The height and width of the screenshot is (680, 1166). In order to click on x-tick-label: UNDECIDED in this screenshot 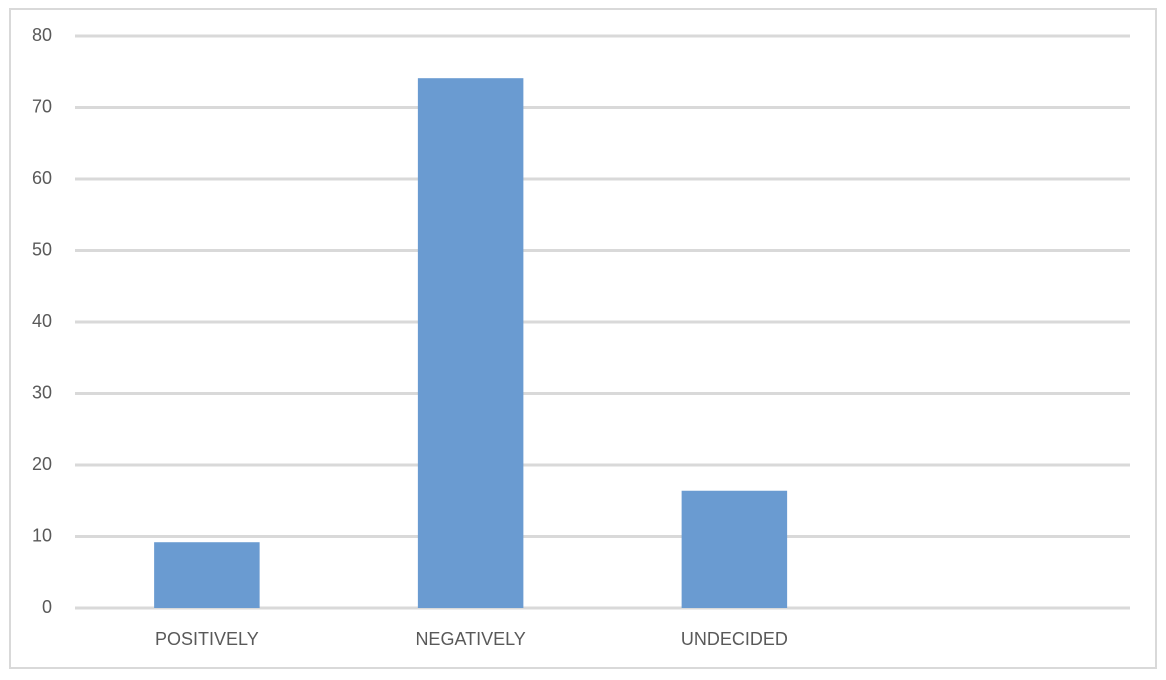, I will do `click(734, 639)`.